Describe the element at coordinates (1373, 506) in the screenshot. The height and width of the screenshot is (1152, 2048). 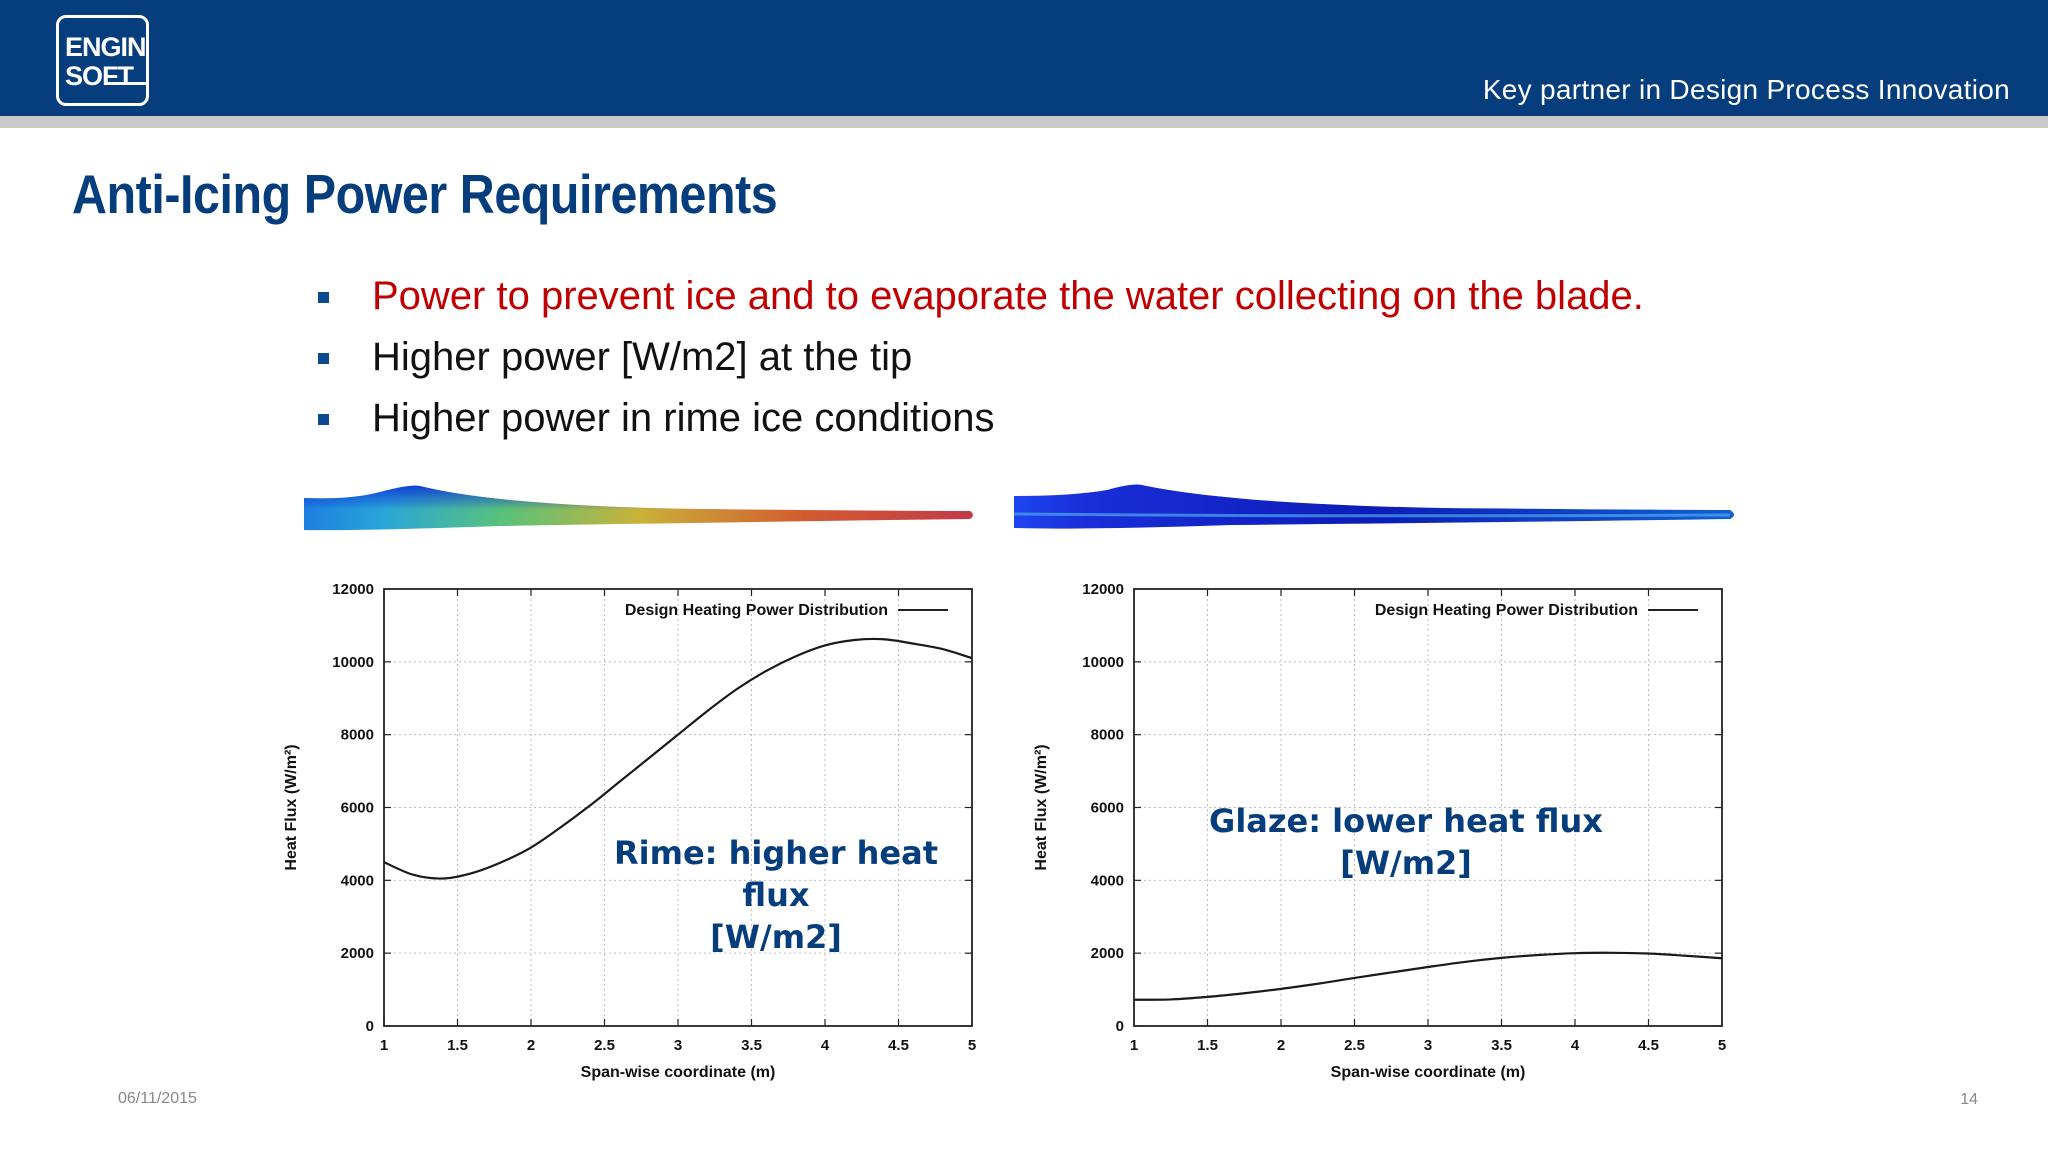
I see `glaze-blade-heatmap` at that location.